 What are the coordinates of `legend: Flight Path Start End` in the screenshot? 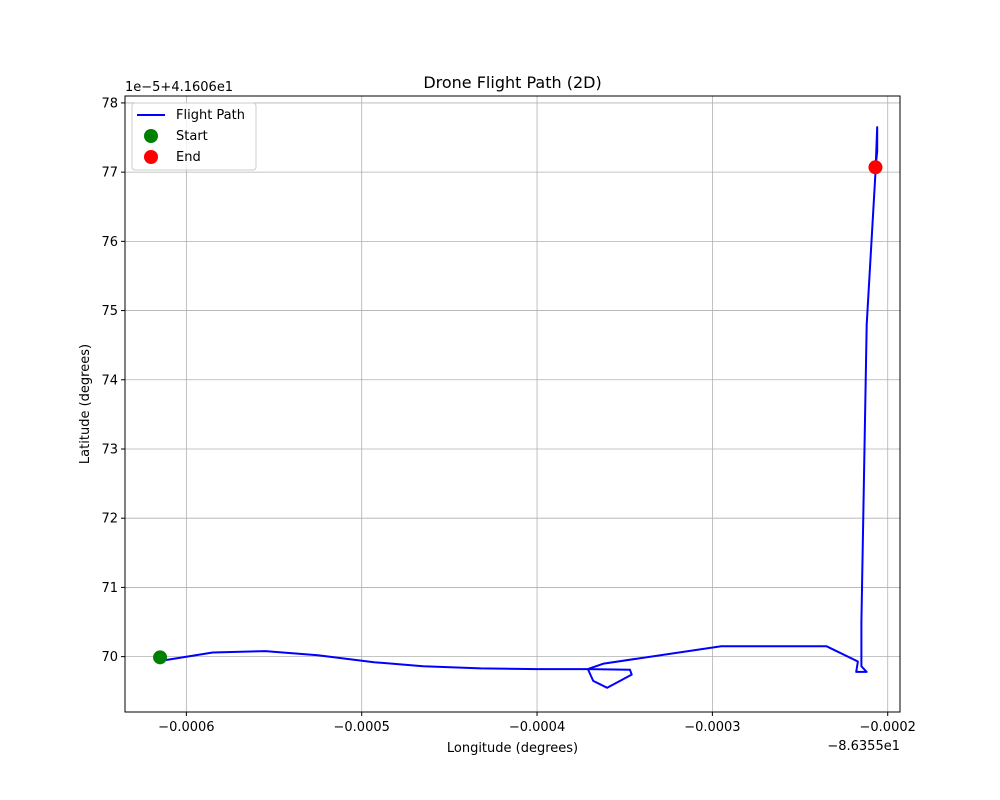 It's located at (194, 136).